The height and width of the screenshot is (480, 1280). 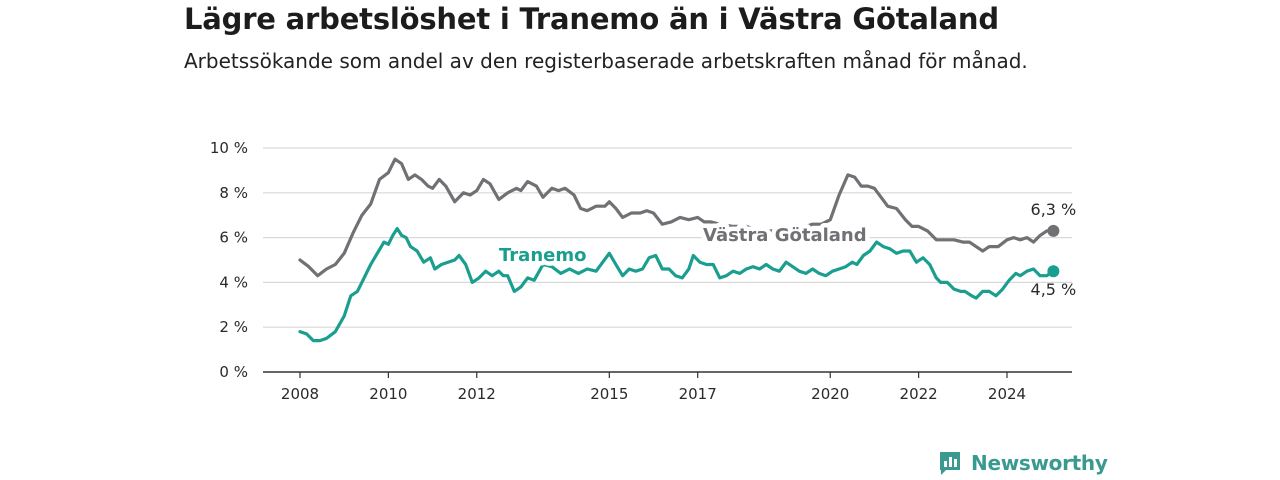 What do you see at coordinates (950, 463) in the screenshot?
I see `bar-chart-icon` at bounding box center [950, 463].